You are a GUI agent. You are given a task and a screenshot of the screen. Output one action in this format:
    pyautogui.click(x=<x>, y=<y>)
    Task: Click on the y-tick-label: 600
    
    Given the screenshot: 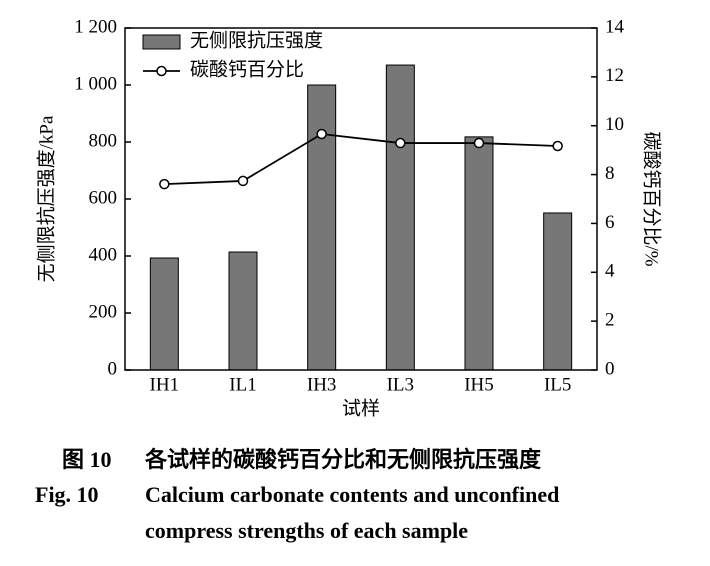 What is the action you would take?
    pyautogui.click(x=103, y=197)
    